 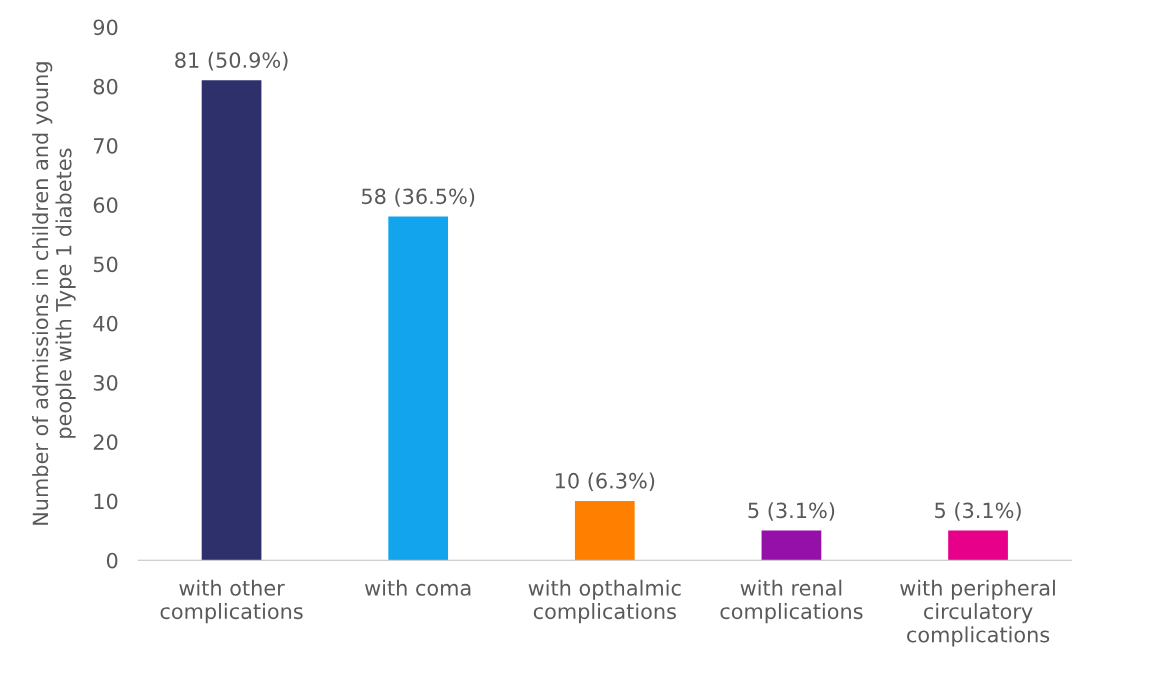 What do you see at coordinates (231, 601) in the screenshot?
I see `x-tick-label: with other complications` at bounding box center [231, 601].